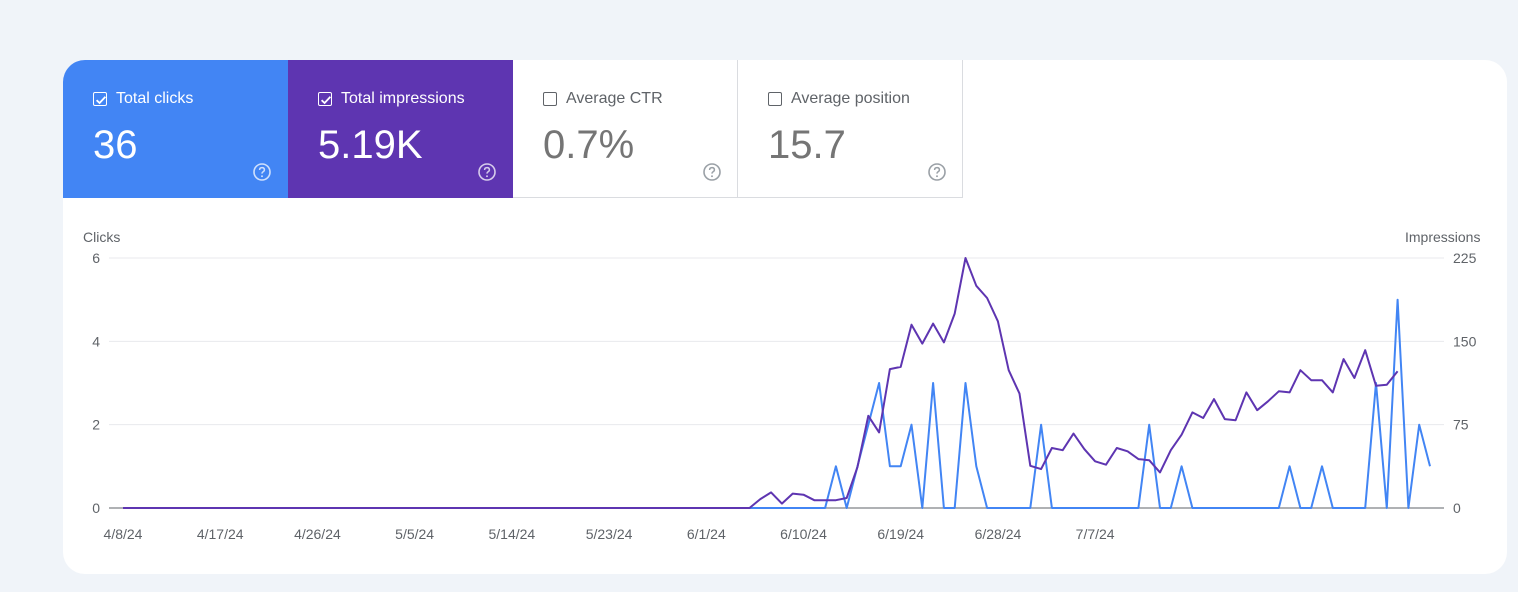 The width and height of the screenshot is (1518, 592). Describe the element at coordinates (317, 534) in the screenshot. I see `x-tick-label: 4/26/24` at that location.